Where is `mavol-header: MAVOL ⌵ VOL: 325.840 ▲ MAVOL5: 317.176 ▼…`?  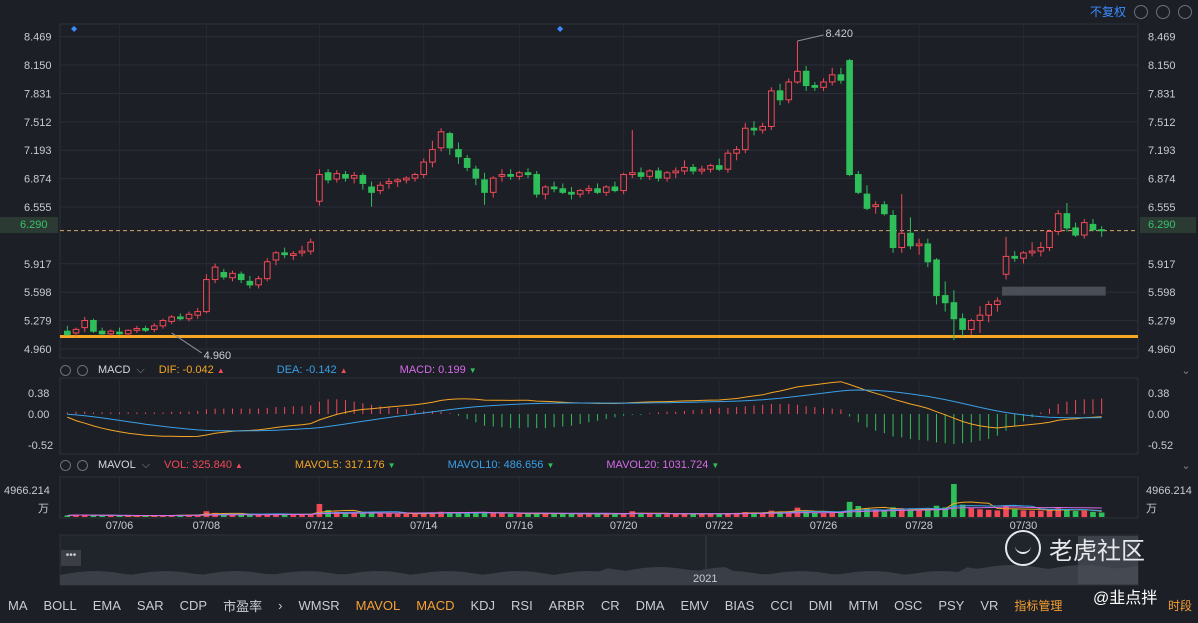 mavol-header: MAVOL ⌵ VOL: 325.840 ▲ MAVOL5: 317.176 ▼… is located at coordinates (412, 465).